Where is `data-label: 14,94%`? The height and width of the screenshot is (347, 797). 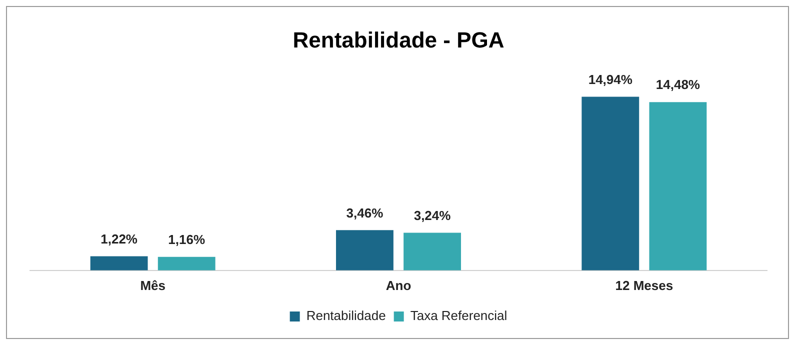 data-label: 14,94% is located at coordinates (610, 79).